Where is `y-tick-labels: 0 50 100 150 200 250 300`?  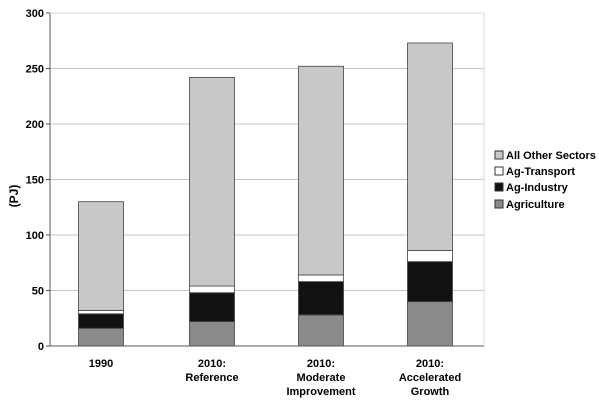
y-tick-labels: 0 50 100 150 200 250 300 is located at coordinates (38, 180).